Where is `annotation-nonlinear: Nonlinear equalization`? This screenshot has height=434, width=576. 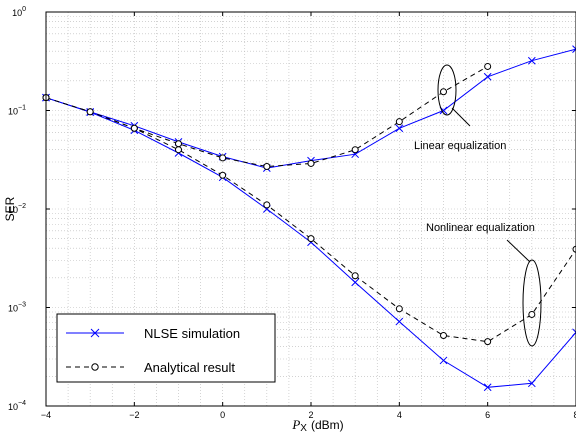 annotation-nonlinear: Nonlinear equalization is located at coordinates (484, 284).